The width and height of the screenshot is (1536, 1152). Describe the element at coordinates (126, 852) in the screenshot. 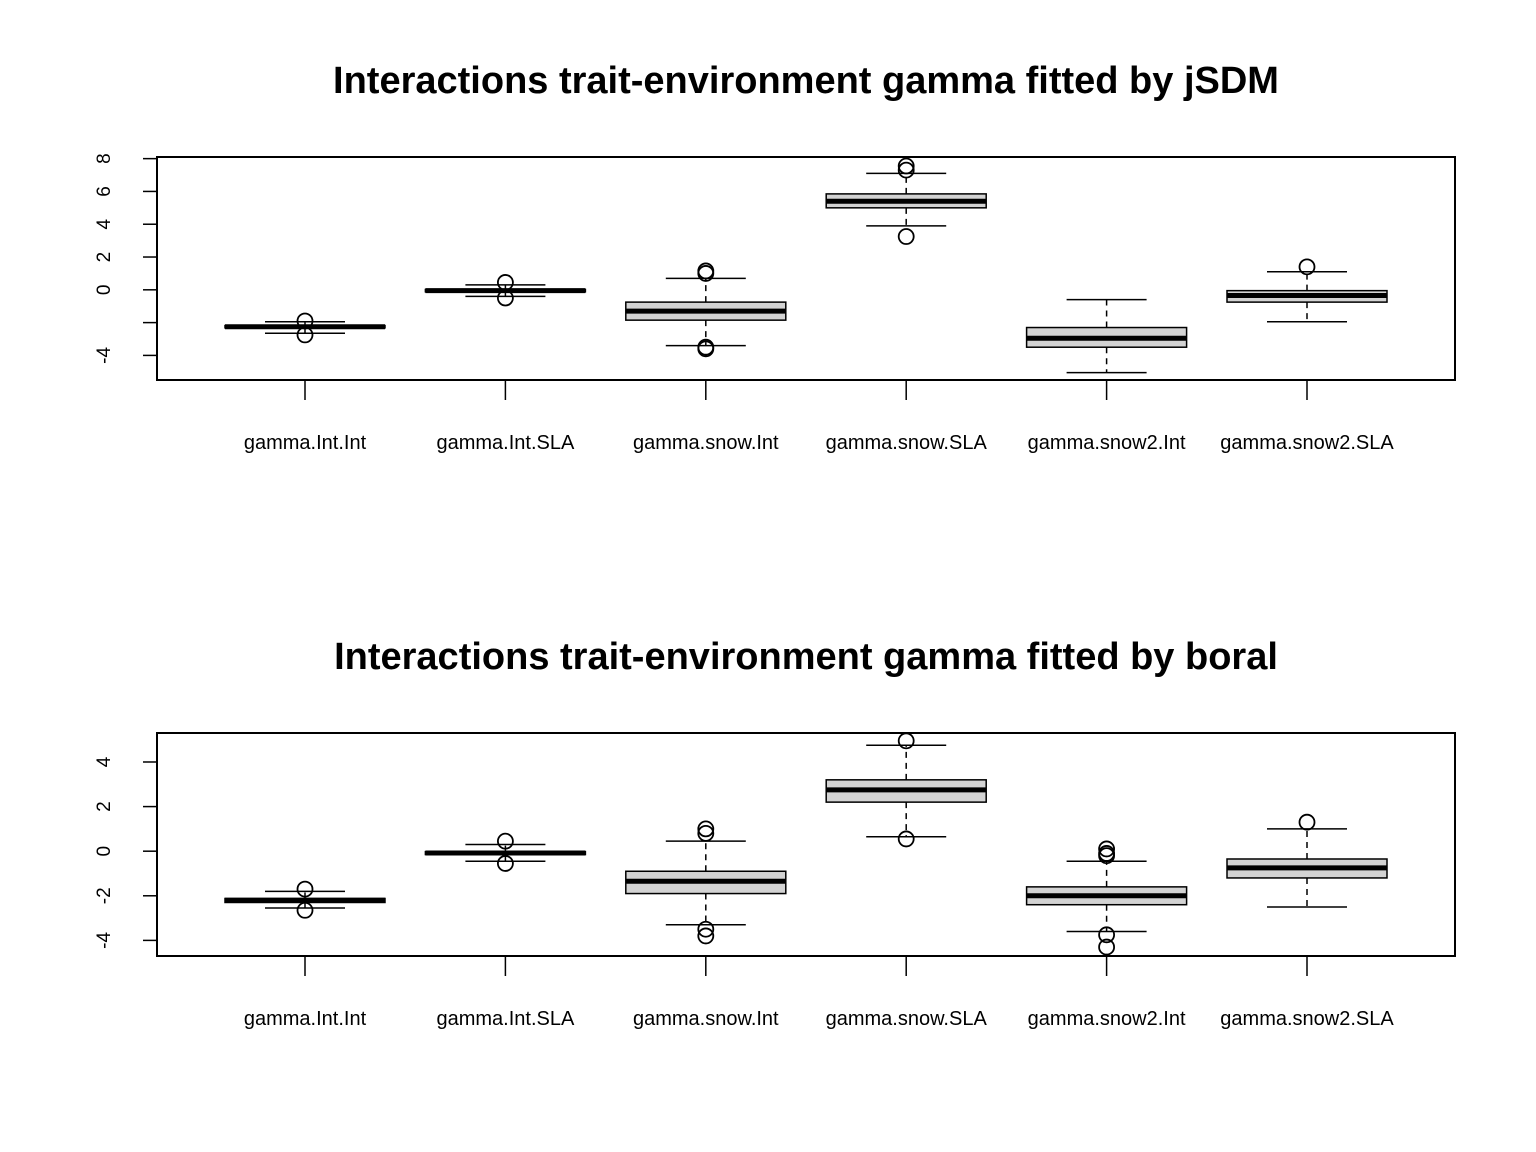

I see `y-axis-boral: -4 -2 0 2 4` at that location.